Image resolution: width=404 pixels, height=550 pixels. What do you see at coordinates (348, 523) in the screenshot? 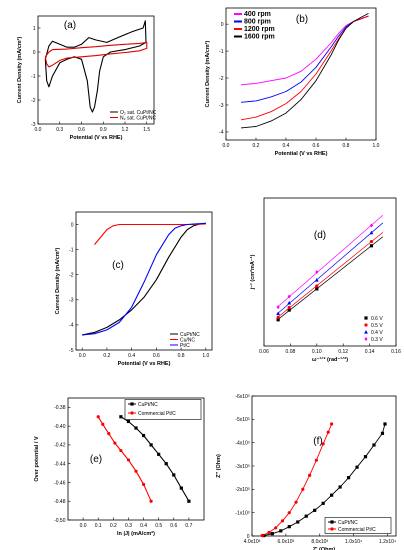
I see `panel-f-legend-label: CuPt/NC` at bounding box center [348, 523].